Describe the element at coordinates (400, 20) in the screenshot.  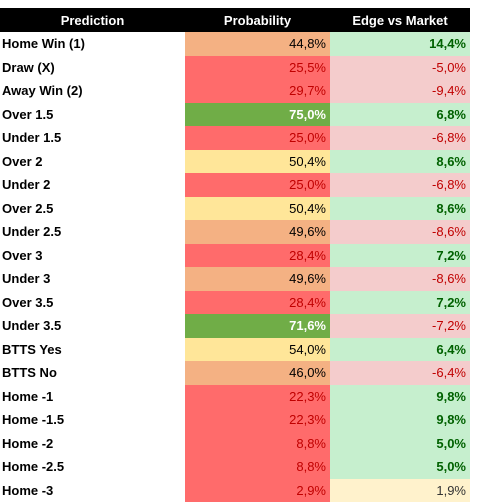
I see `header-cell: Edge vs Market` at that location.